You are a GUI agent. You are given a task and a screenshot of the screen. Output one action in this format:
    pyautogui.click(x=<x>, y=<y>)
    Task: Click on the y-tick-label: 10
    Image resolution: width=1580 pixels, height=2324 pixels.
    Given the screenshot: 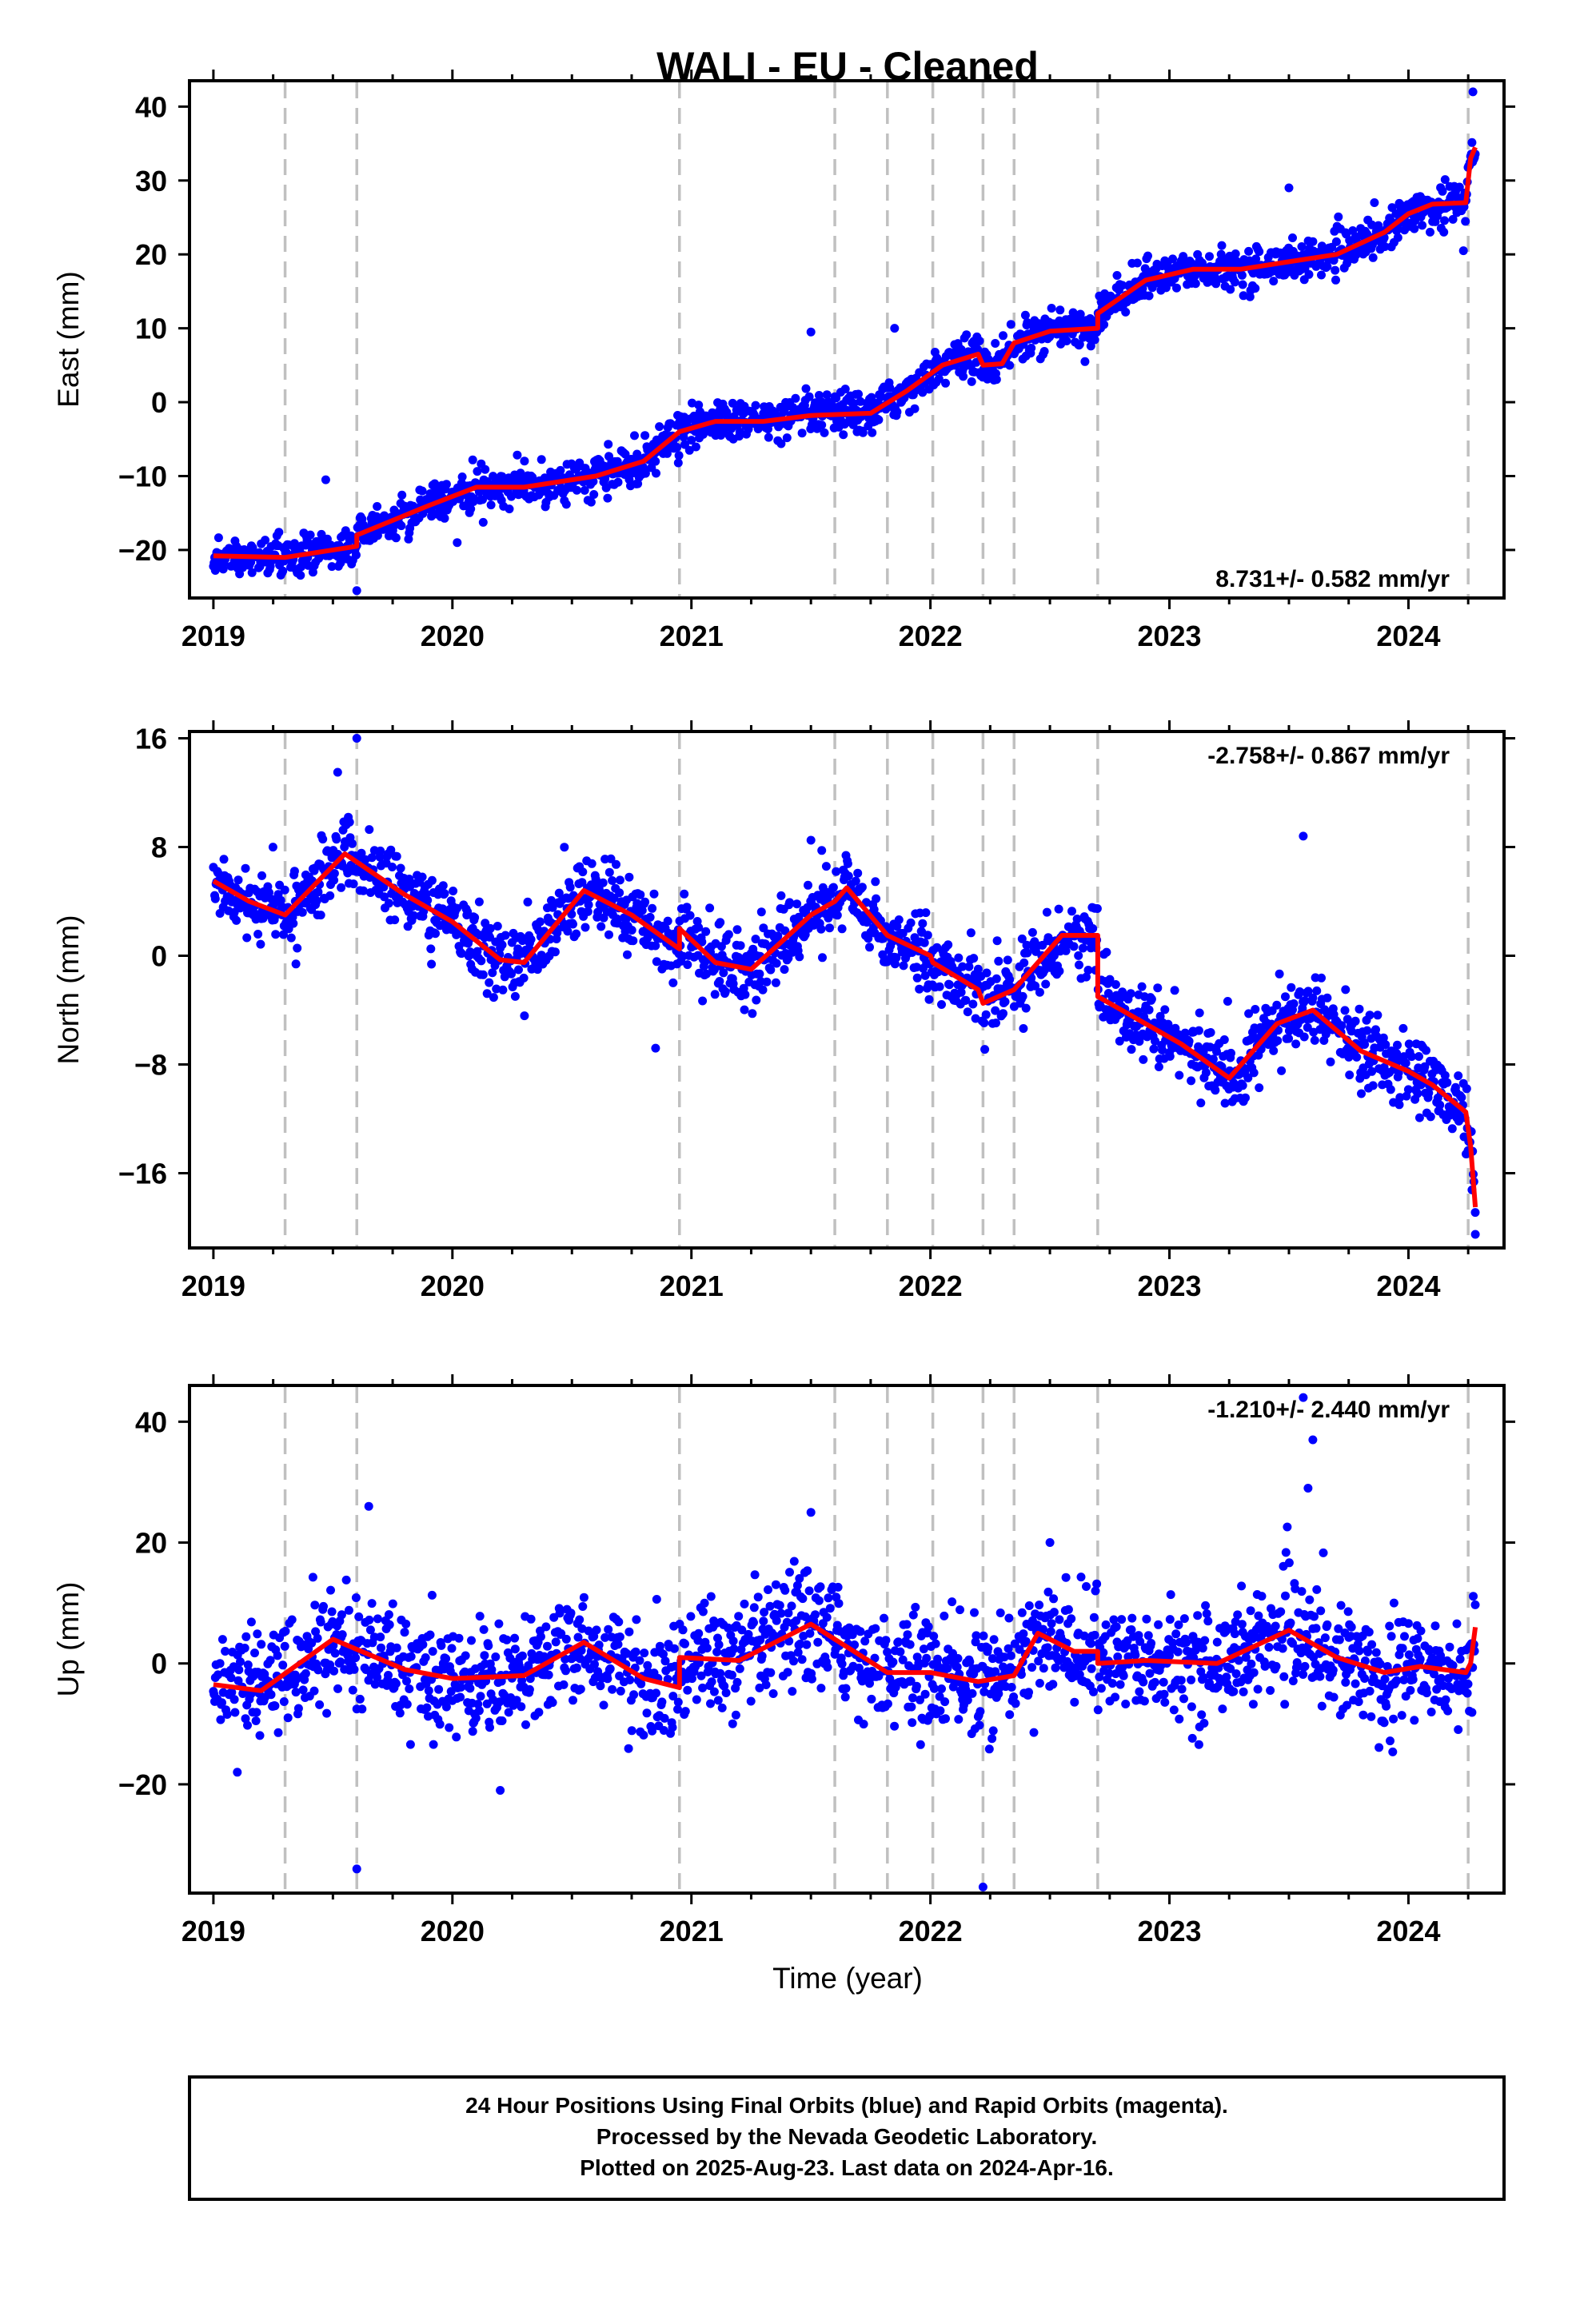 What is the action you would take?
    pyautogui.click(x=151, y=329)
    